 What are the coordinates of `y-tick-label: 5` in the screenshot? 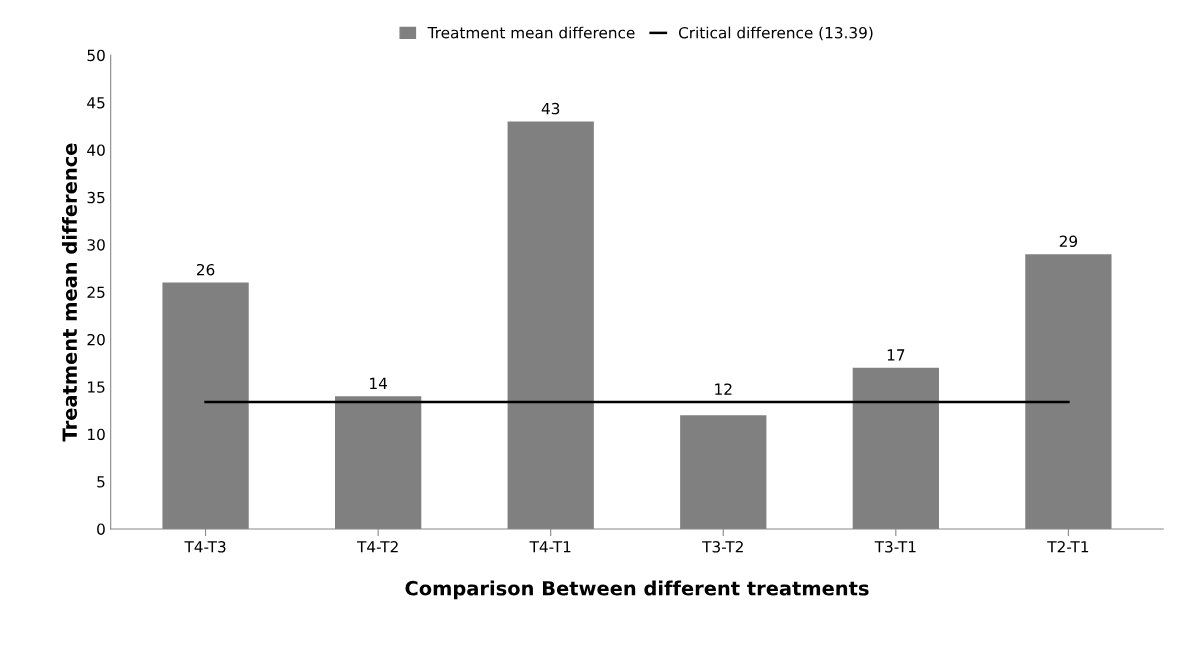 It's located at (101, 482).